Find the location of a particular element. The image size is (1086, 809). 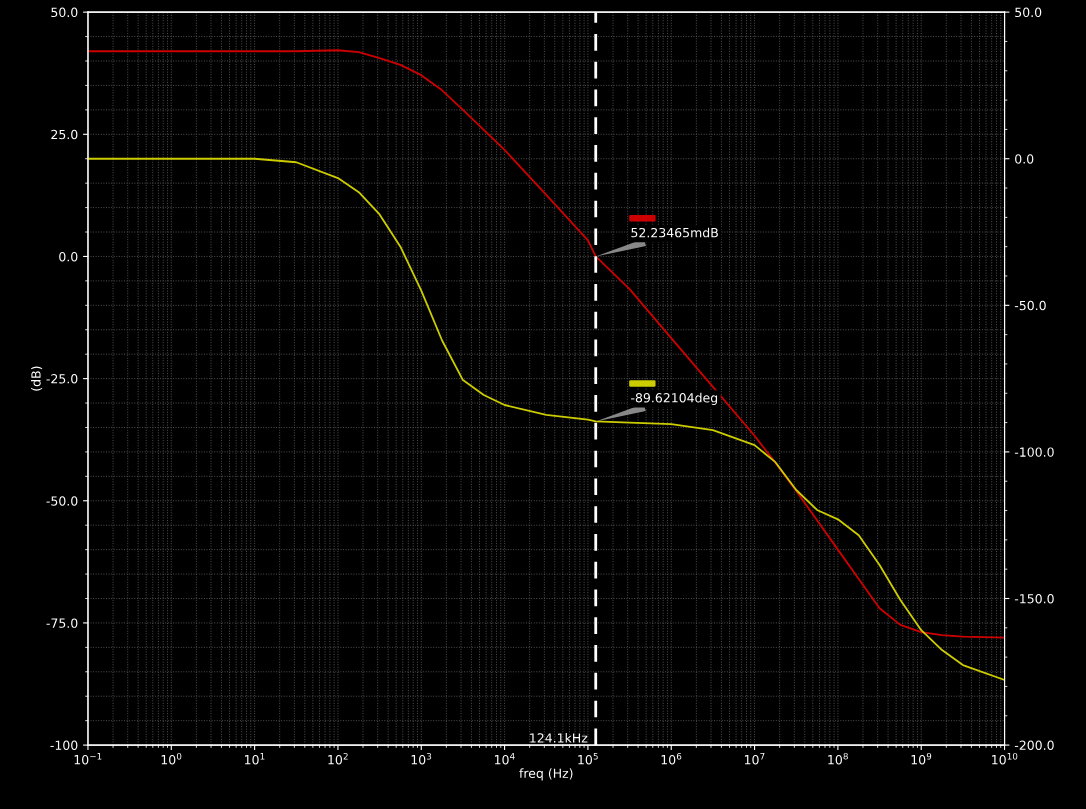

y2-tick-label: -200.0 is located at coordinates (1034, 745).